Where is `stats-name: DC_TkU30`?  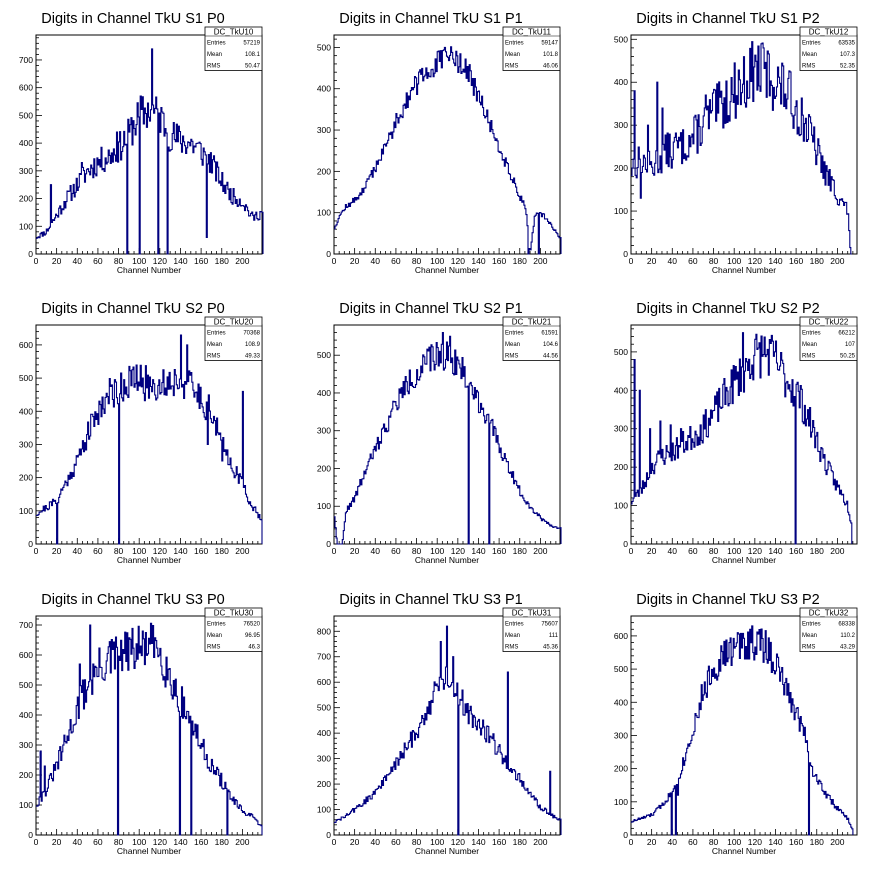 stats-name: DC_TkU30 is located at coordinates (234, 613).